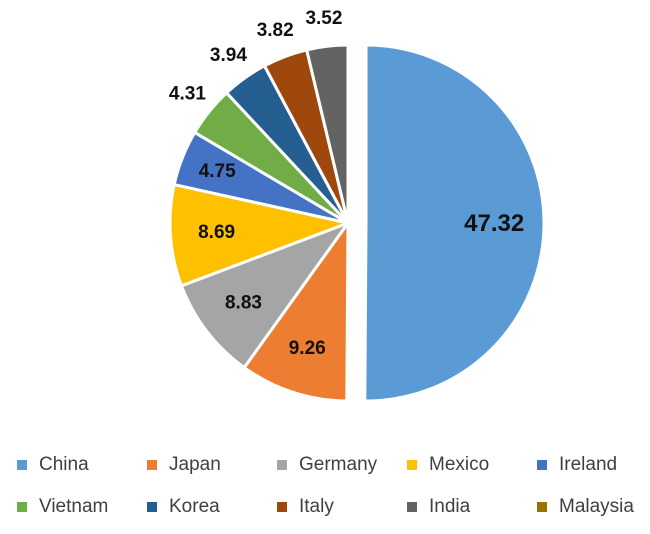 This screenshot has width=650, height=534. Describe the element at coordinates (74, 506) in the screenshot. I see `legend-label-vietnam: Vietnam` at that location.